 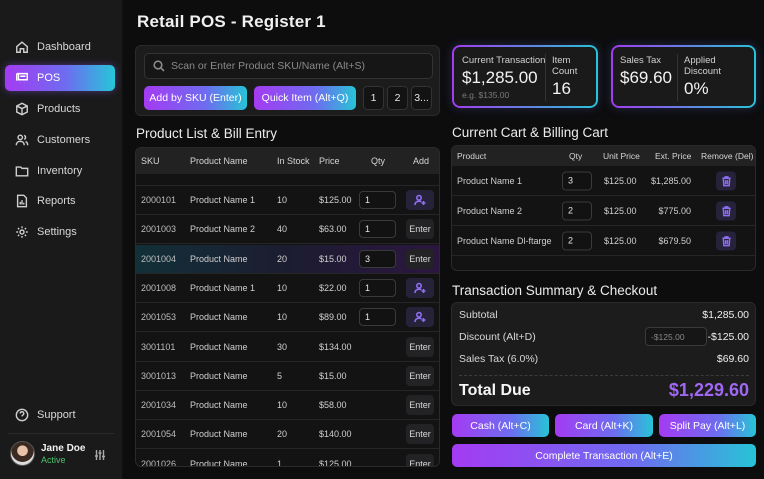 What do you see at coordinates (495, 390) in the screenshot?
I see `total-due-label: Total Due` at bounding box center [495, 390].